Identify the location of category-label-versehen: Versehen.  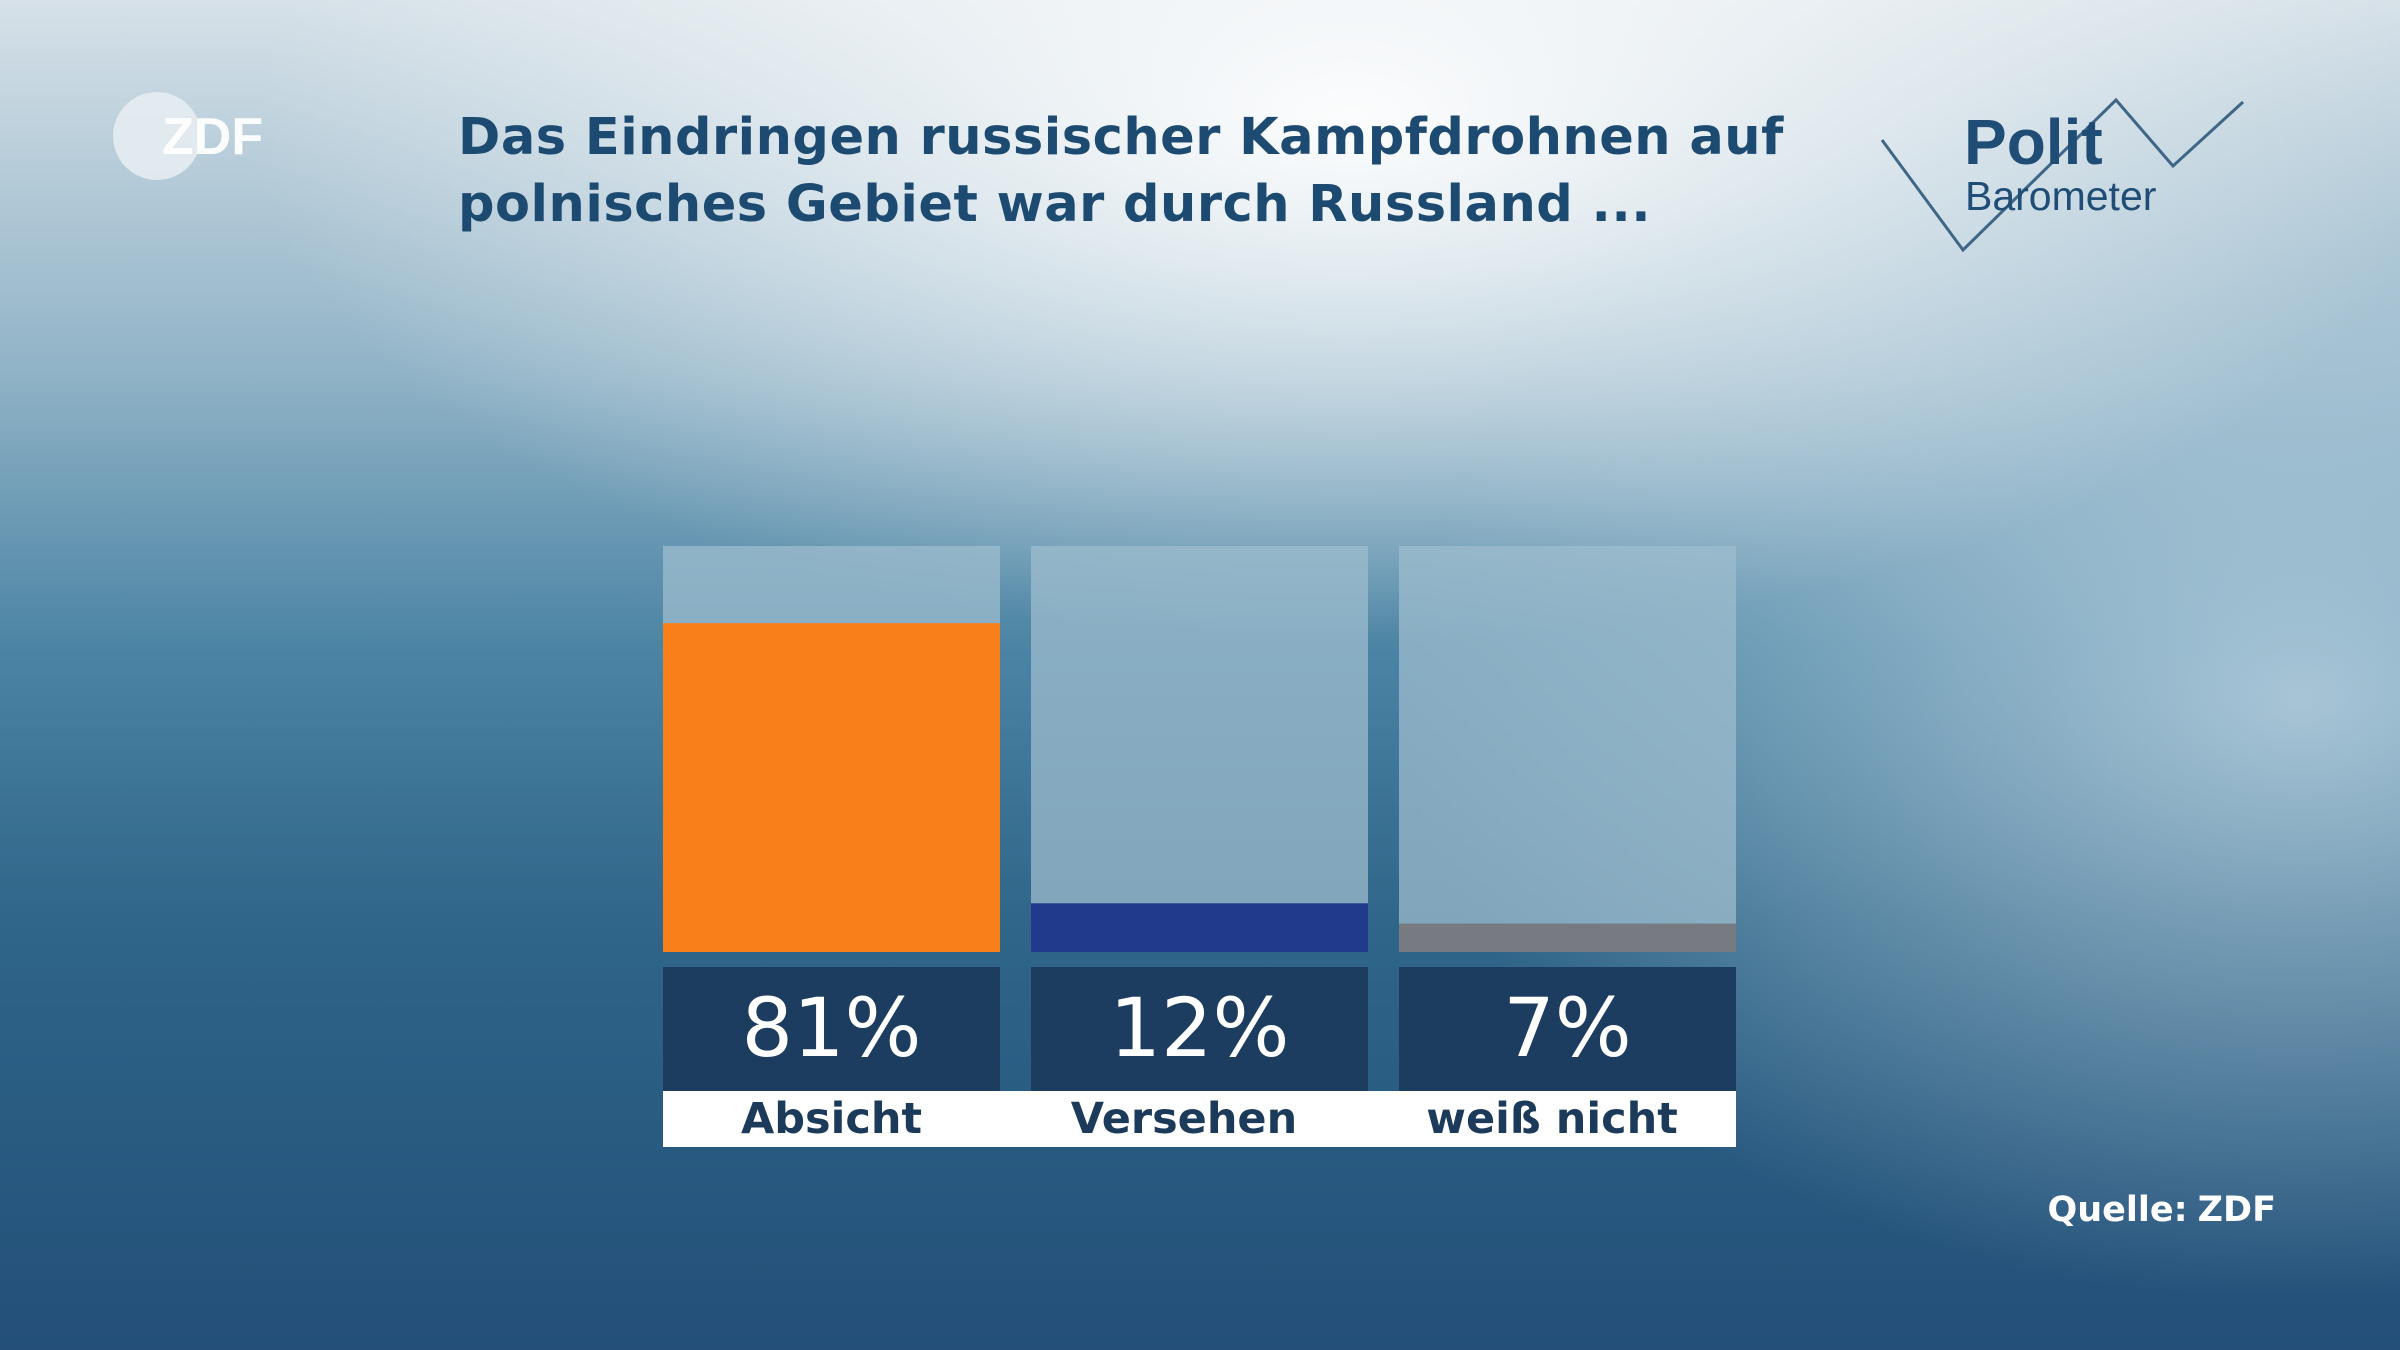
(1184, 1119).